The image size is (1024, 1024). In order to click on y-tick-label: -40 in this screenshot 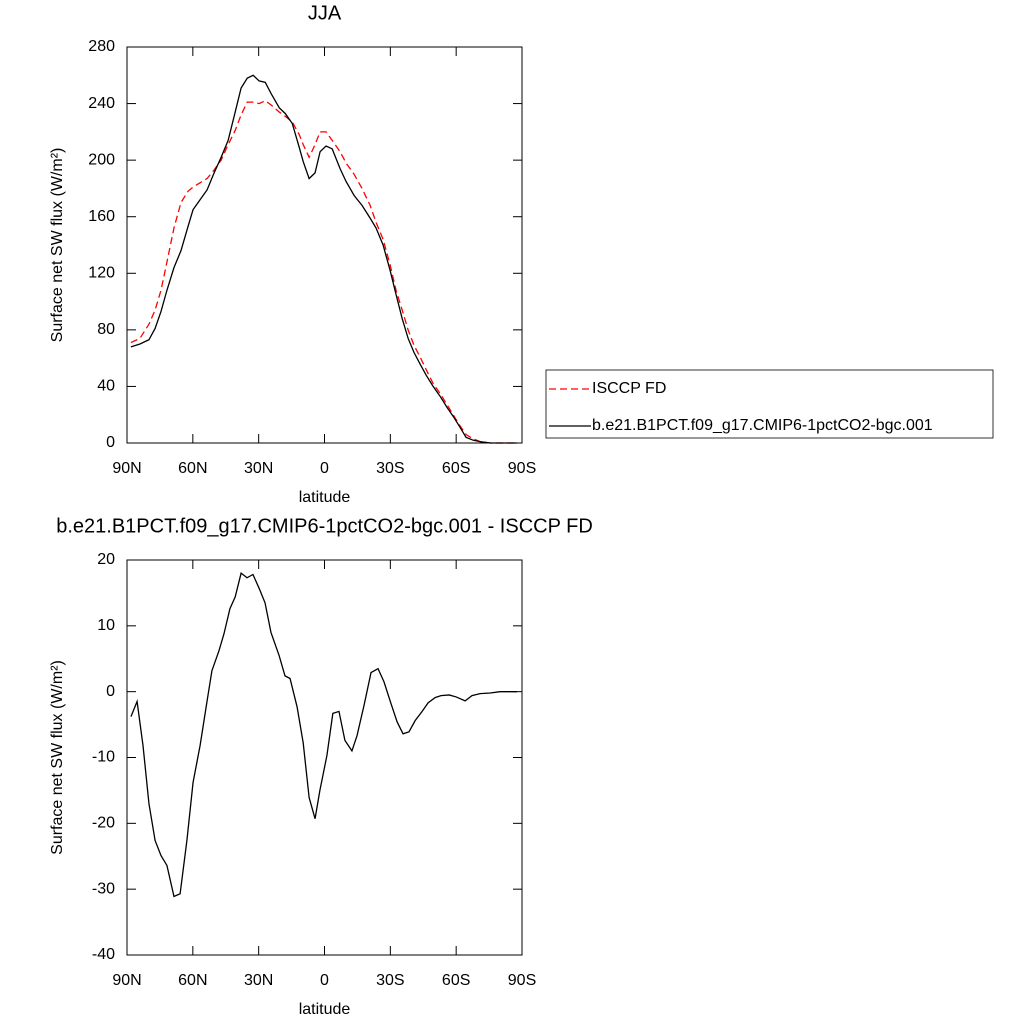, I will do `click(103, 954)`.